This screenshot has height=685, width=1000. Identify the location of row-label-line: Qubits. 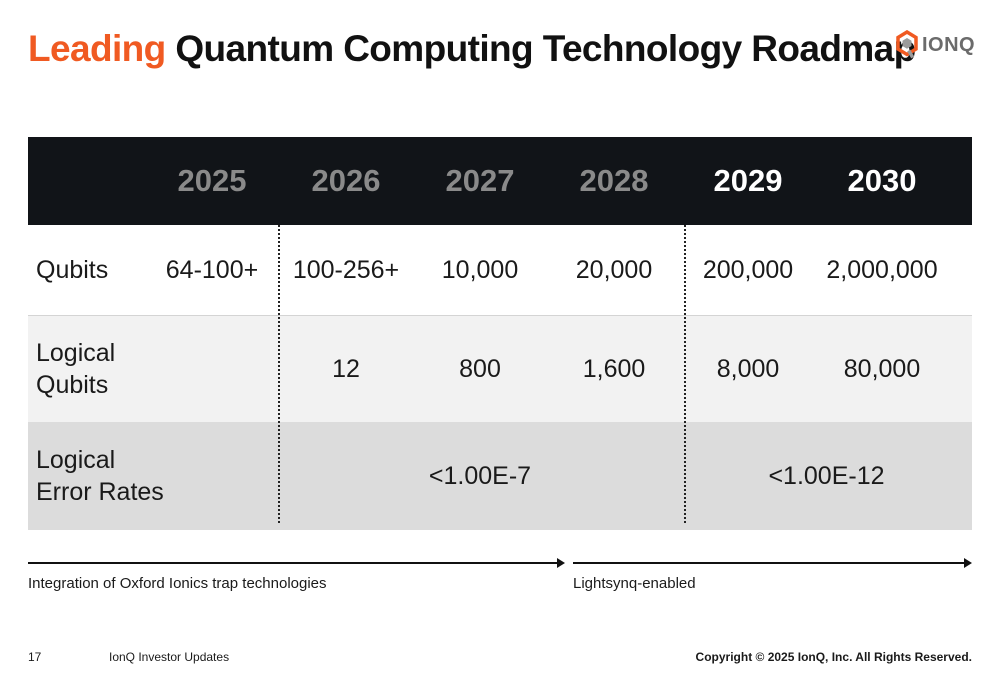
(72, 385).